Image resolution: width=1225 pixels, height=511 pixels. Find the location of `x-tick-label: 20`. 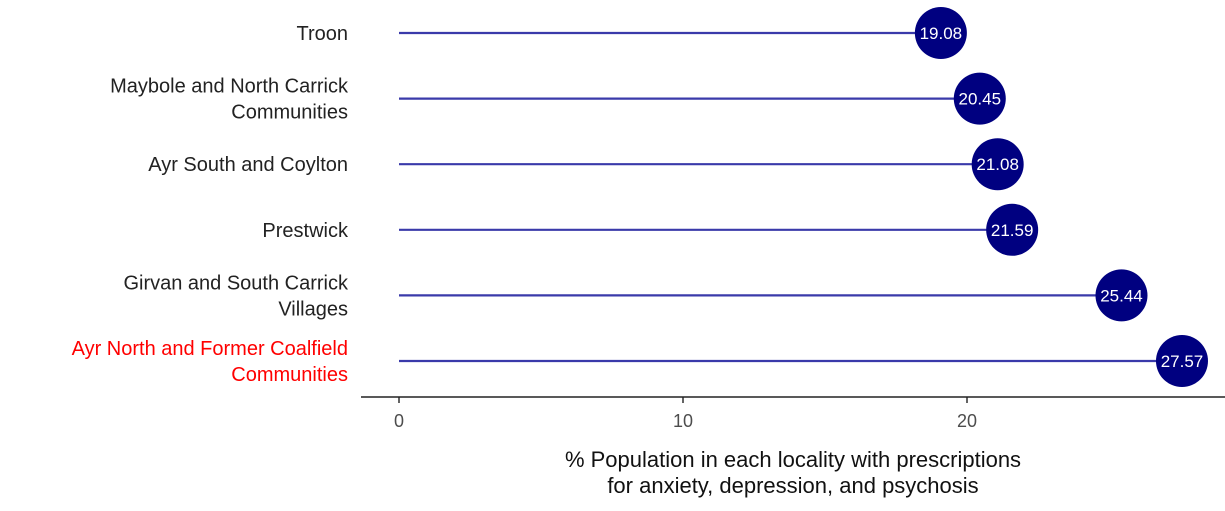

x-tick-label: 20 is located at coordinates (967, 421).